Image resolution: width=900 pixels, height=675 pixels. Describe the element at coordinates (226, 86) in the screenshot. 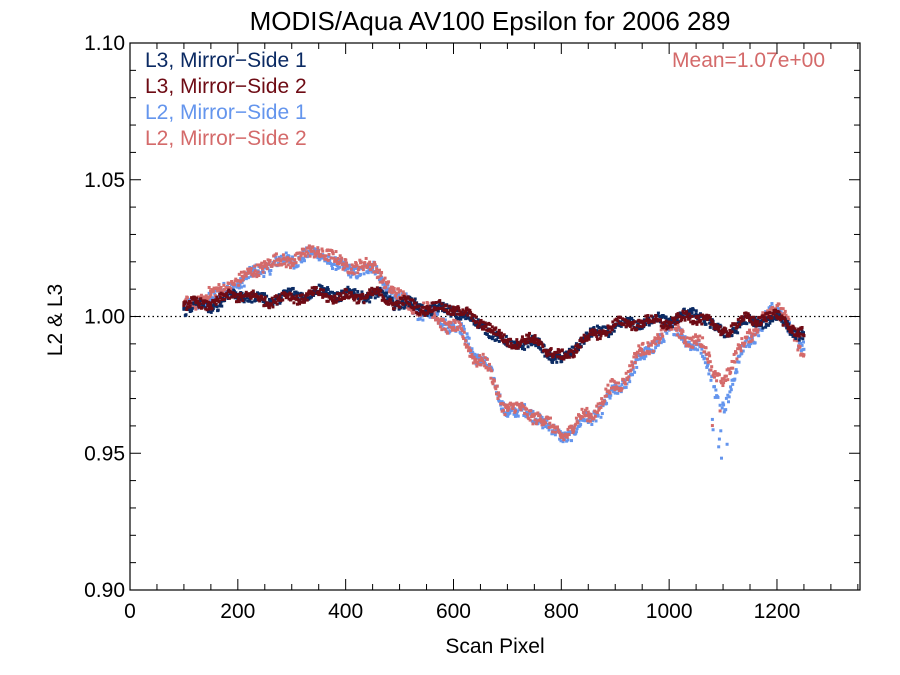

I see `legend-entry: L3, Mirror−Side 2` at that location.